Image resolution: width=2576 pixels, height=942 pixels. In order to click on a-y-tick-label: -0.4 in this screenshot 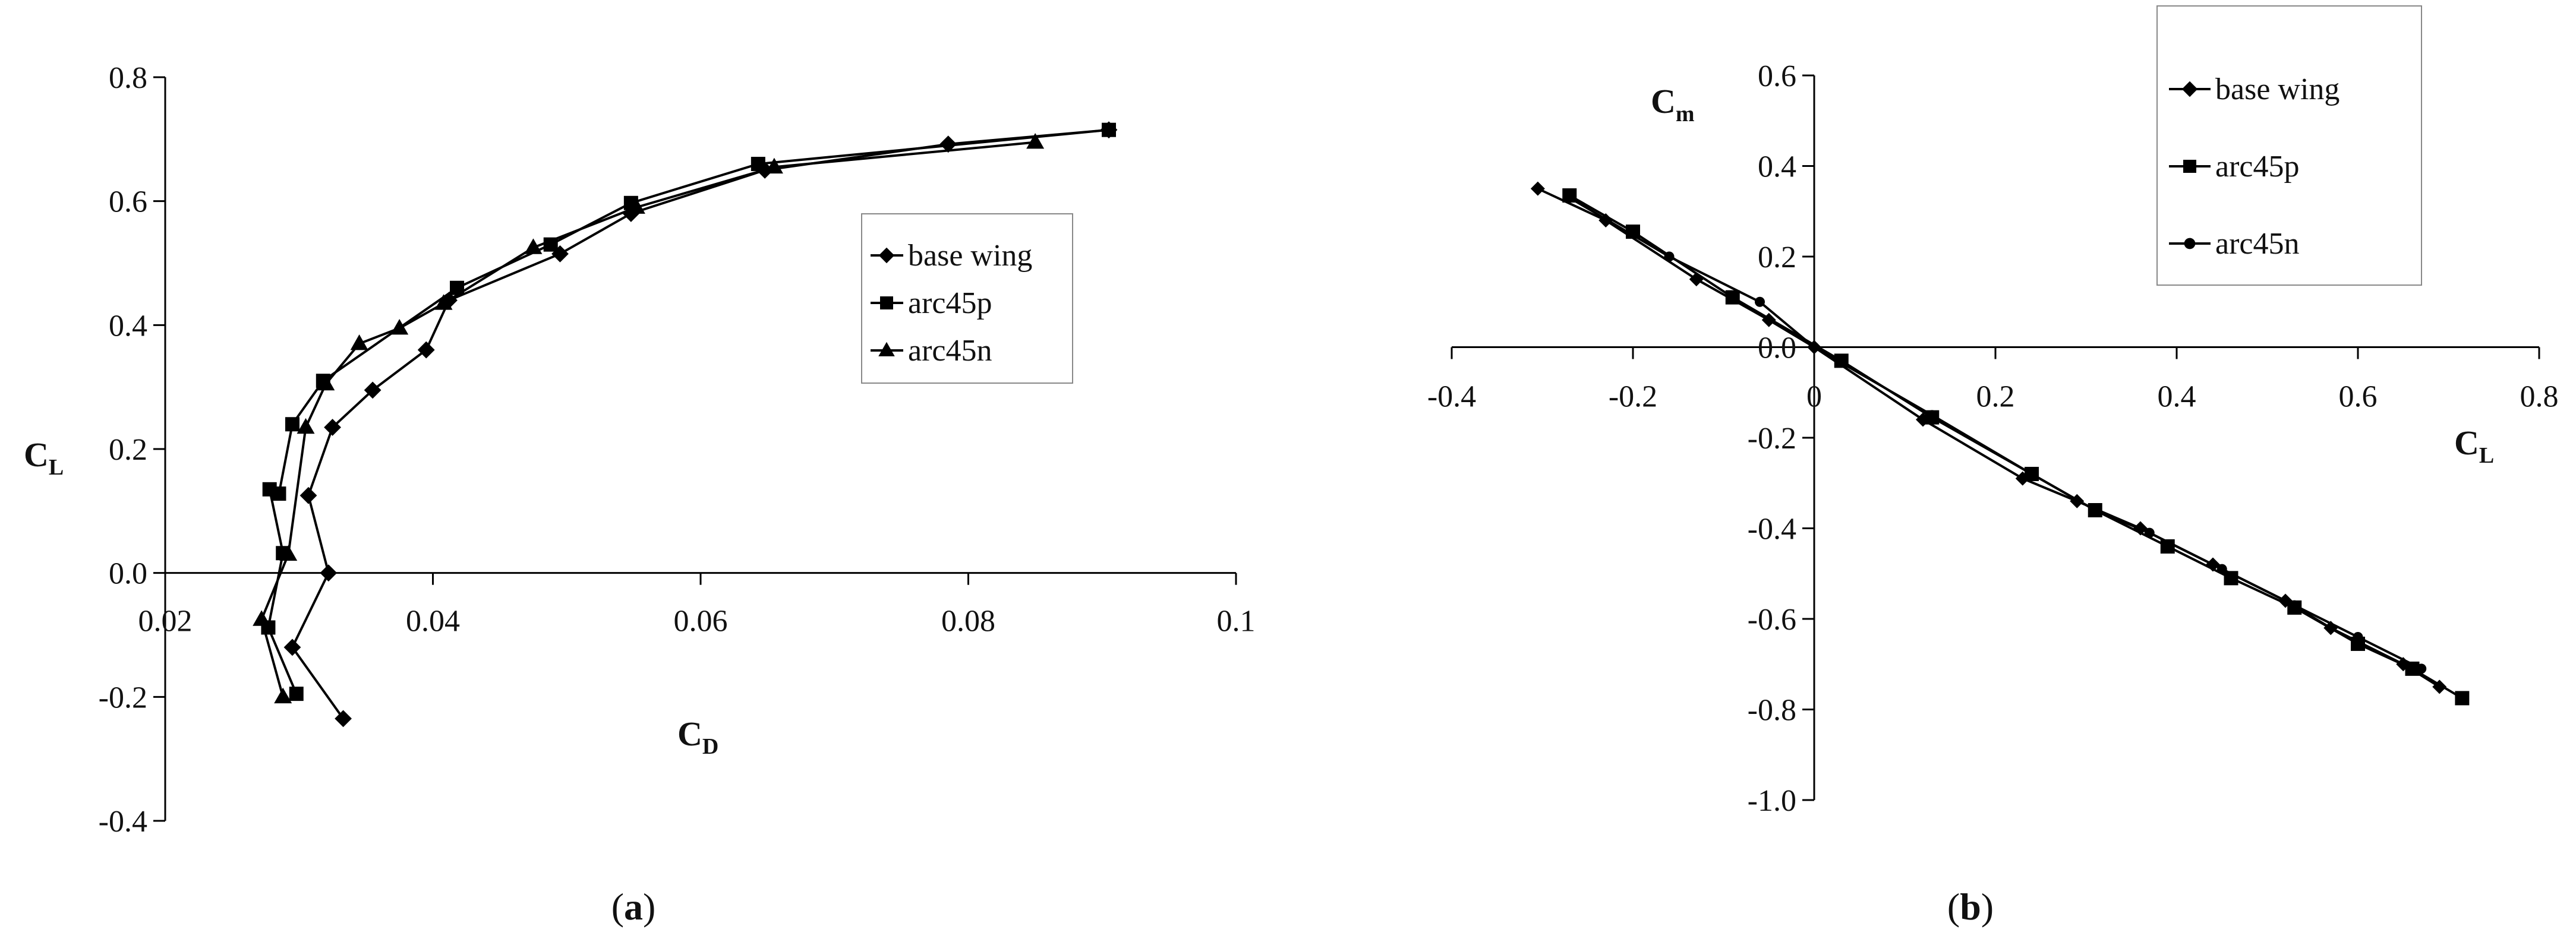, I will do `click(123, 822)`.